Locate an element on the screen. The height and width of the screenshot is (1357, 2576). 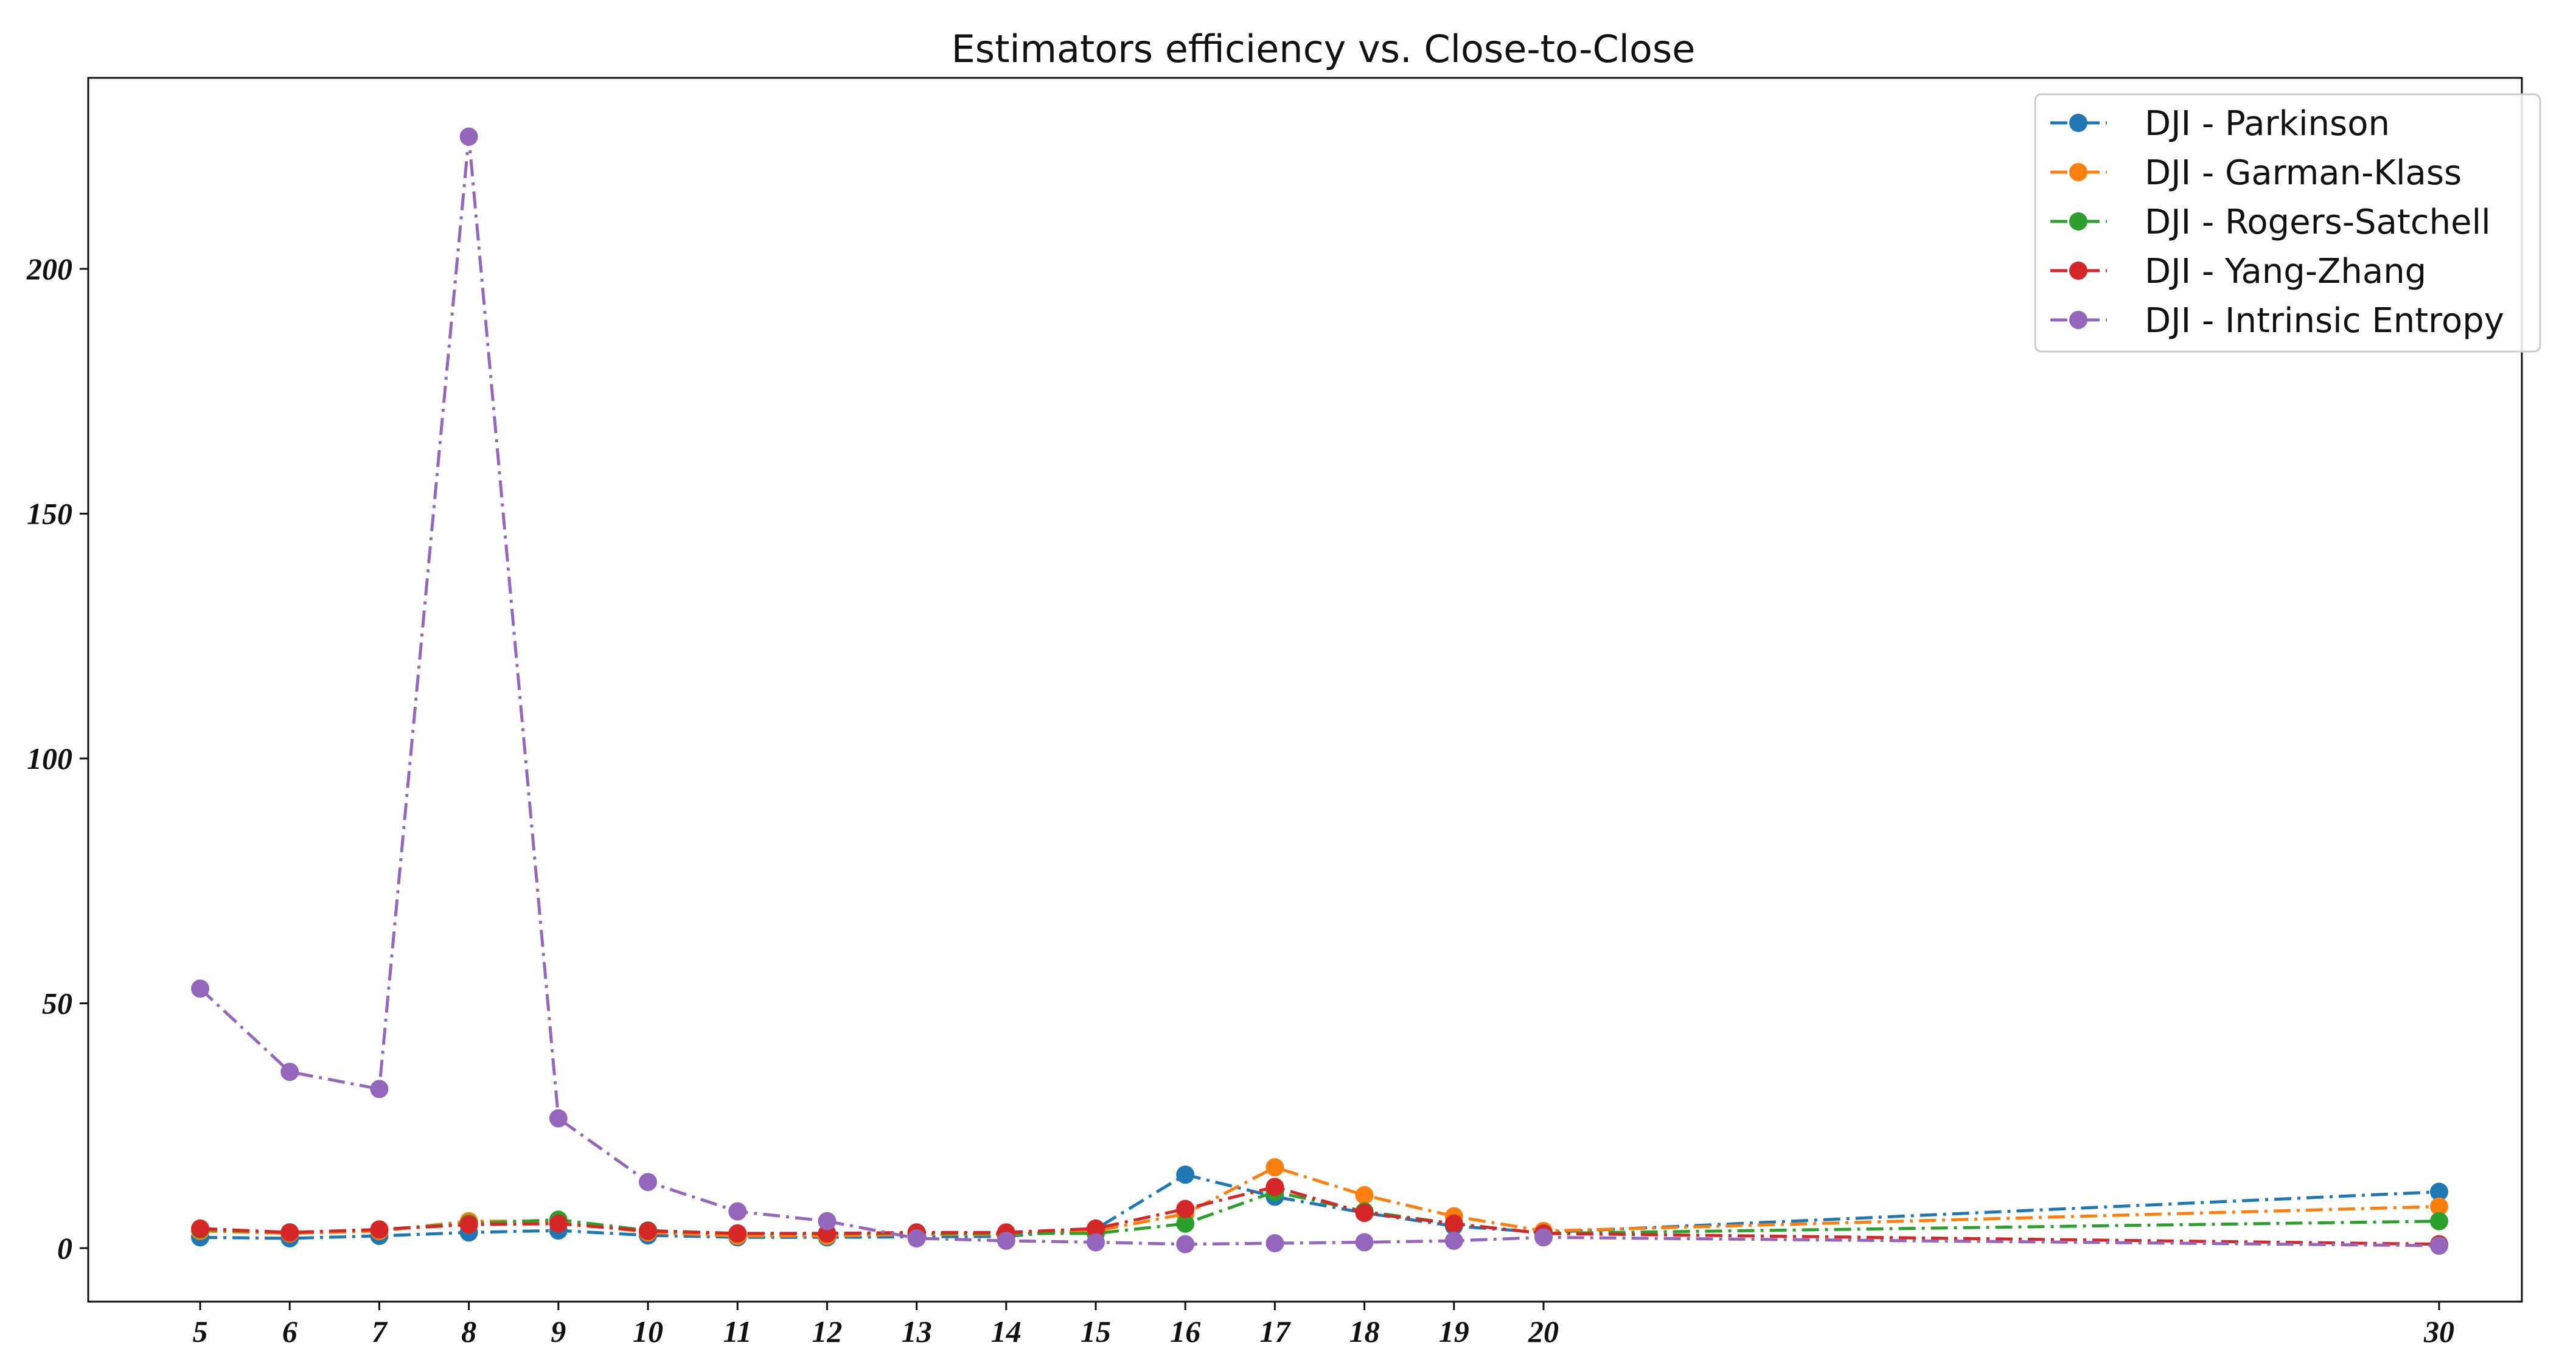
legend-item: DJI - Garman-Klass is located at coordinates (2256, 173).